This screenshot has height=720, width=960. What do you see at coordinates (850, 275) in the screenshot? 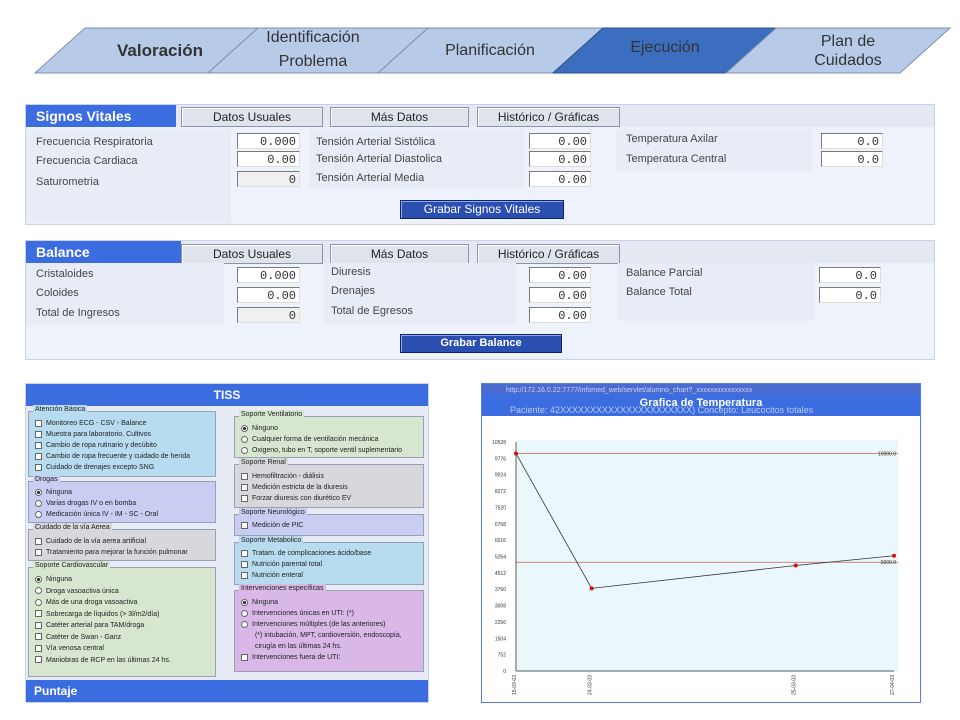
I see `balance-parcial-input: 0.0` at bounding box center [850, 275].